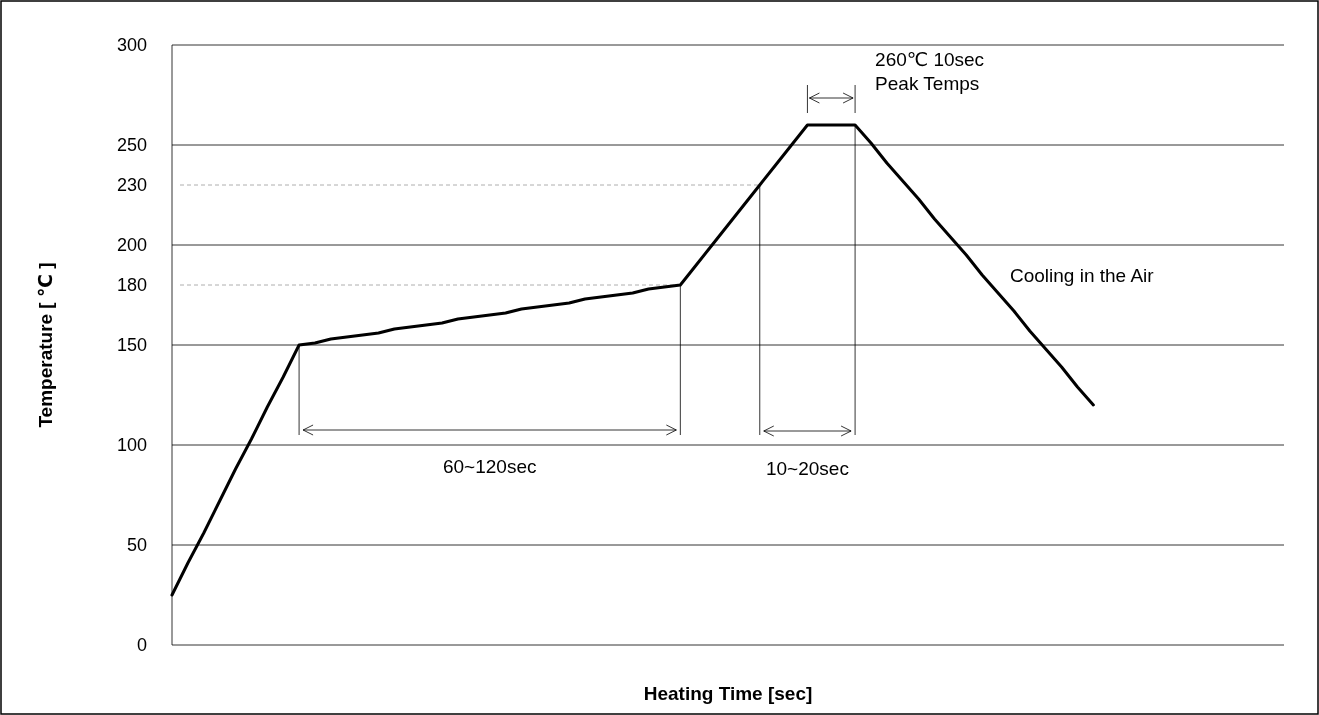 The width and height of the screenshot is (1319, 715). What do you see at coordinates (131, 345) in the screenshot?
I see `y-tick-label: 150` at bounding box center [131, 345].